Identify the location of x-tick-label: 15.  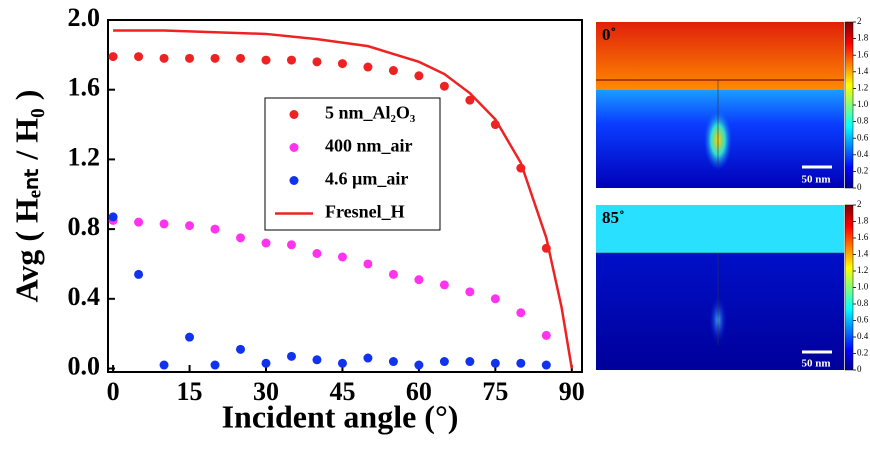
(190, 391).